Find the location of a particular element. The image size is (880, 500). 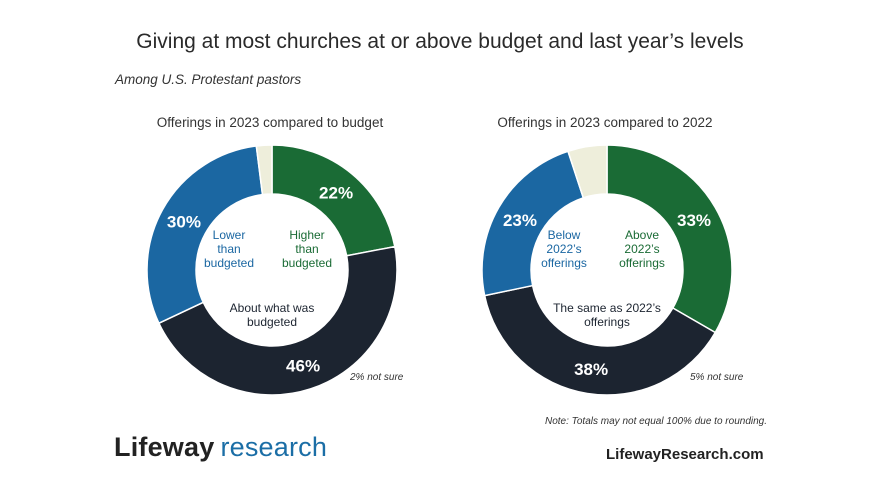

logo-sub: research is located at coordinates (274, 447).